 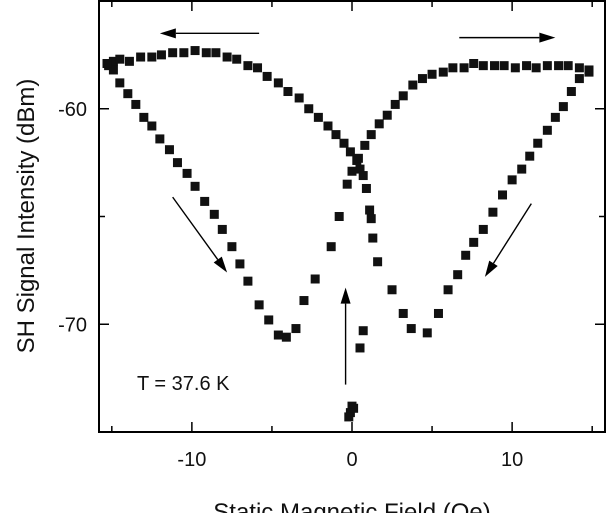 What do you see at coordinates (195, 228) in the screenshot?
I see `arrow-shaft` at bounding box center [195, 228].